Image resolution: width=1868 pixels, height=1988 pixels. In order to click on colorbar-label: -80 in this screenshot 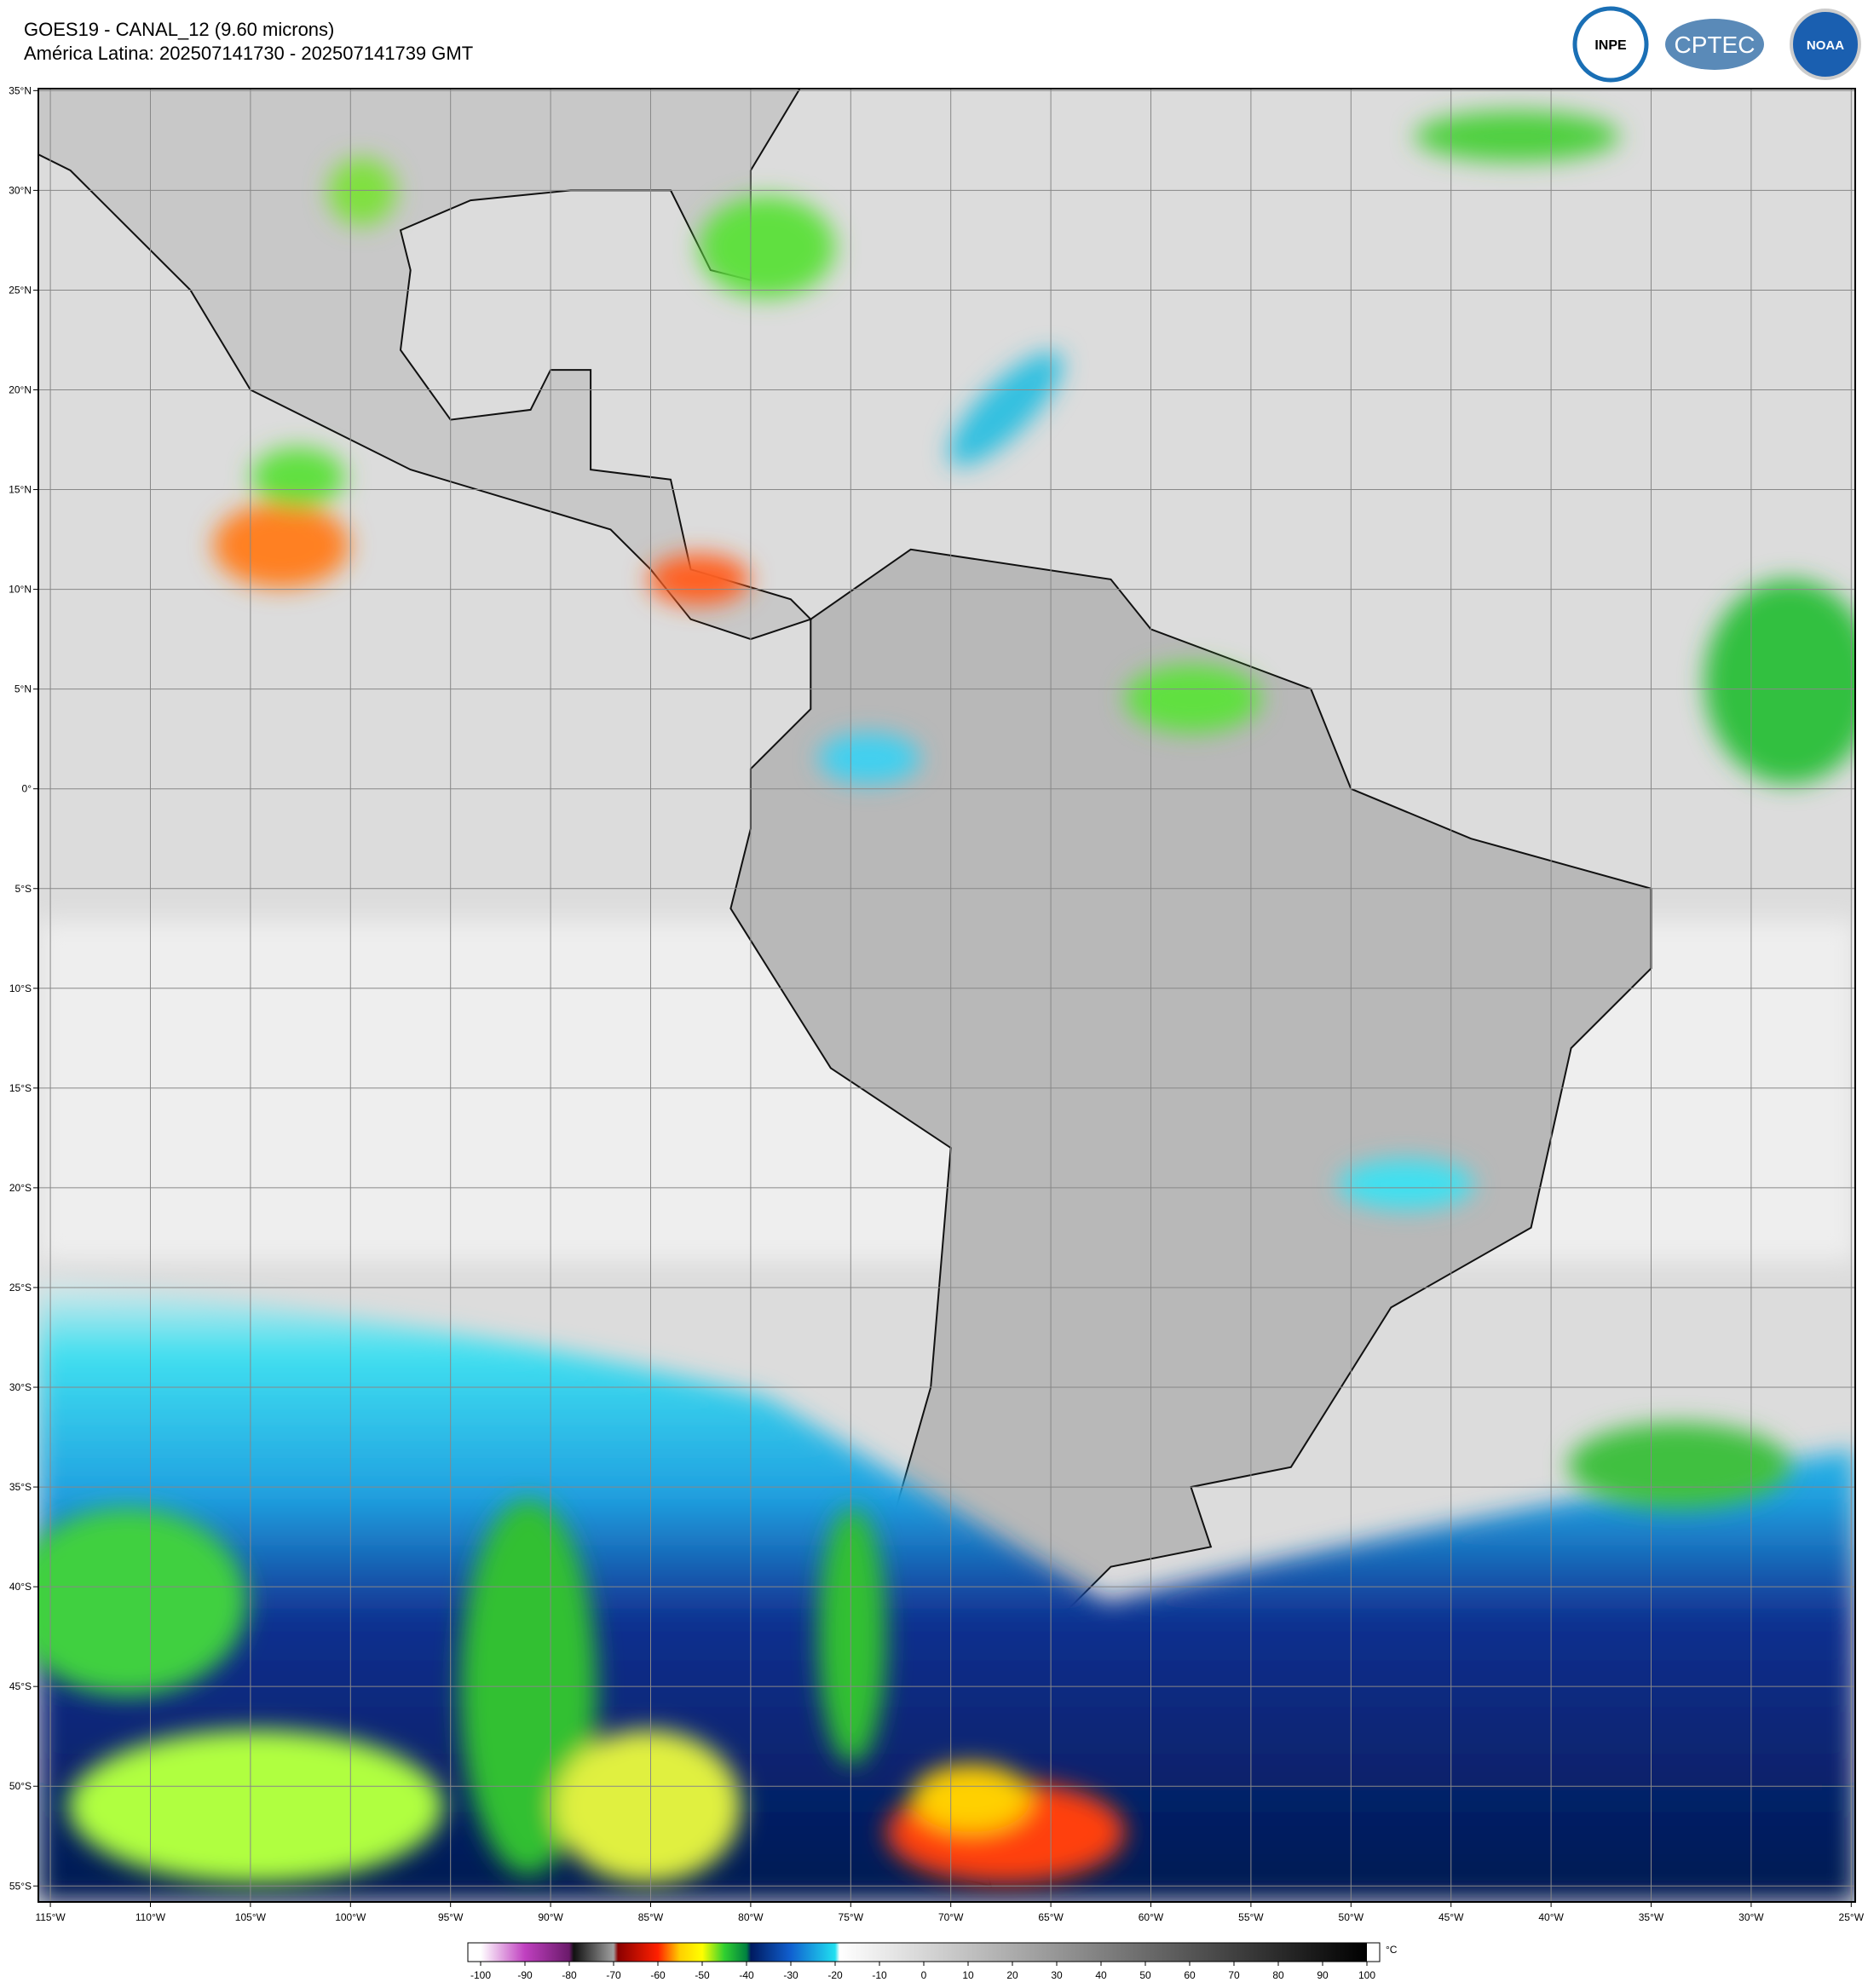, I will do `click(569, 1975)`.